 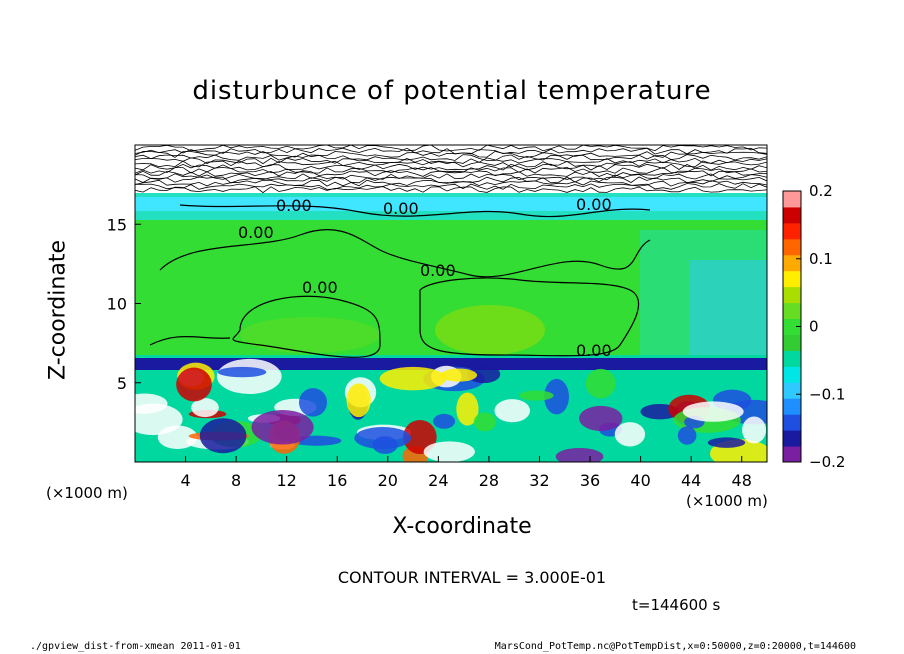 What do you see at coordinates (287, 480) in the screenshot?
I see `x-tick-label: 12` at bounding box center [287, 480].